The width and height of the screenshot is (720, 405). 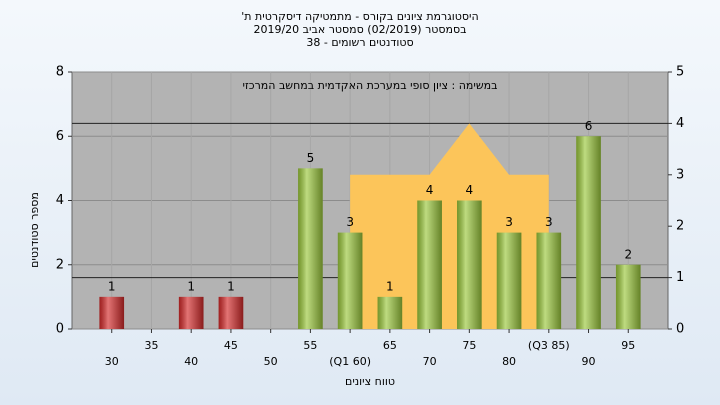 What do you see at coordinates (680, 174) in the screenshot?
I see `y2-tick-label: 3` at bounding box center [680, 174].